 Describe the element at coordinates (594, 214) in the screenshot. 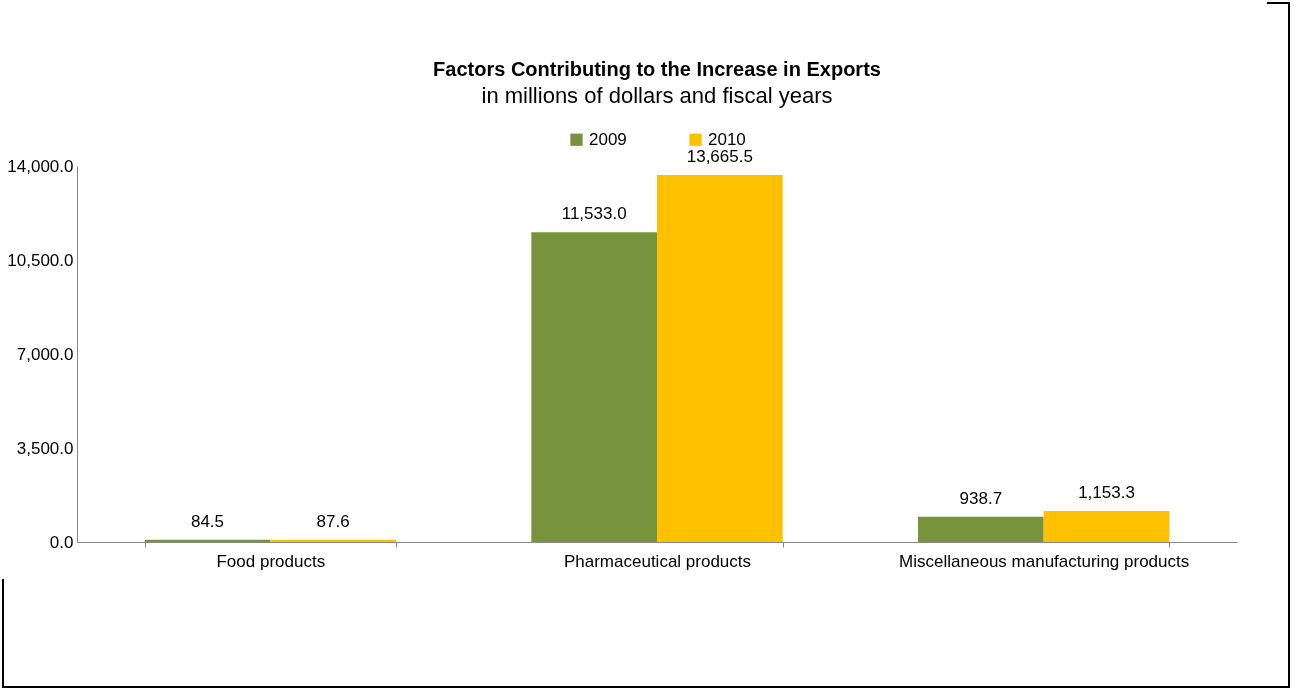

I see `data-label: 11,533.0` at that location.